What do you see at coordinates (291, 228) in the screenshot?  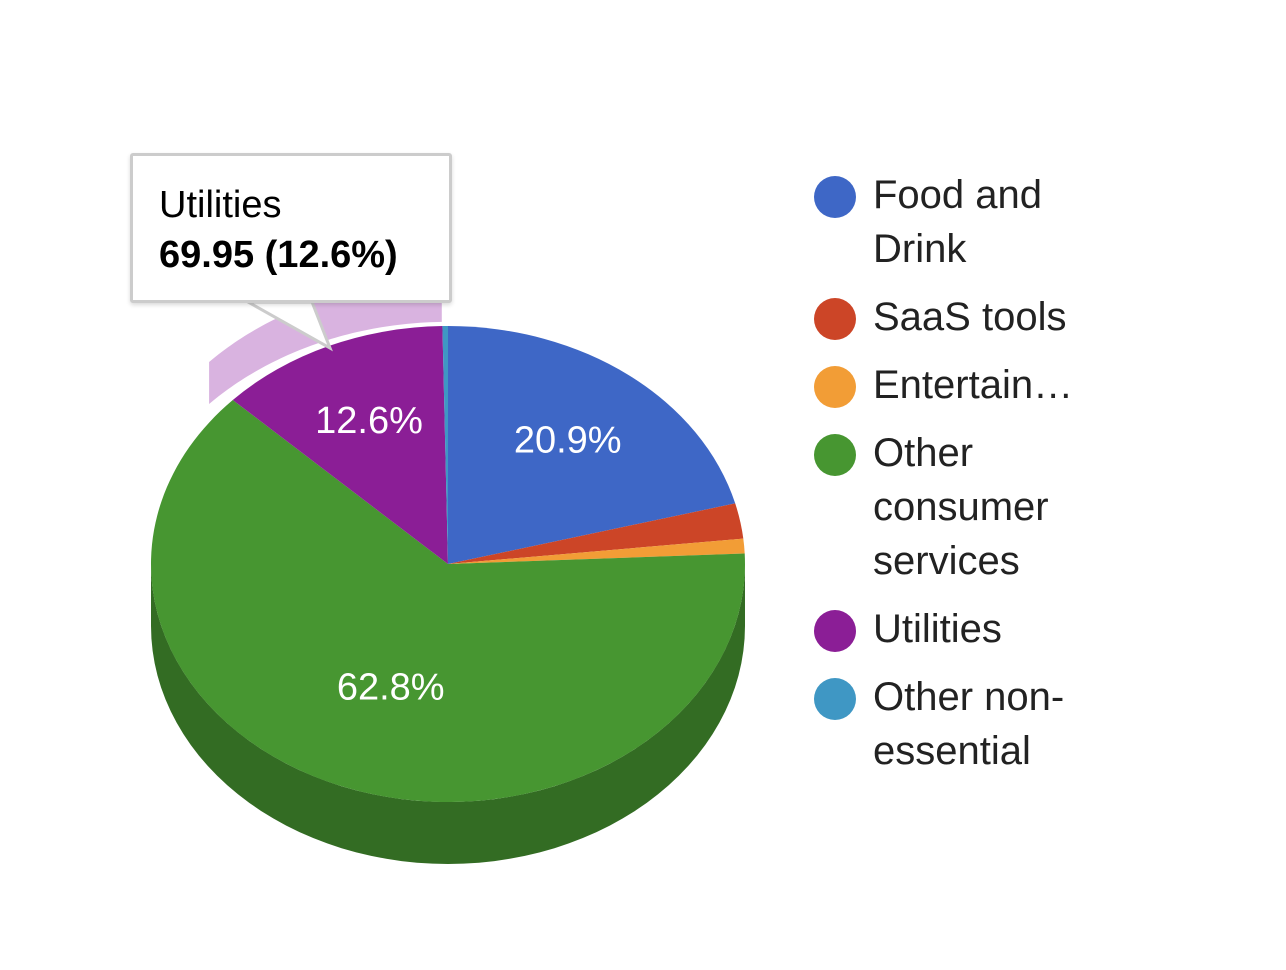 I see `tooltip: Utilities 69.95 (12.6%)` at bounding box center [291, 228].